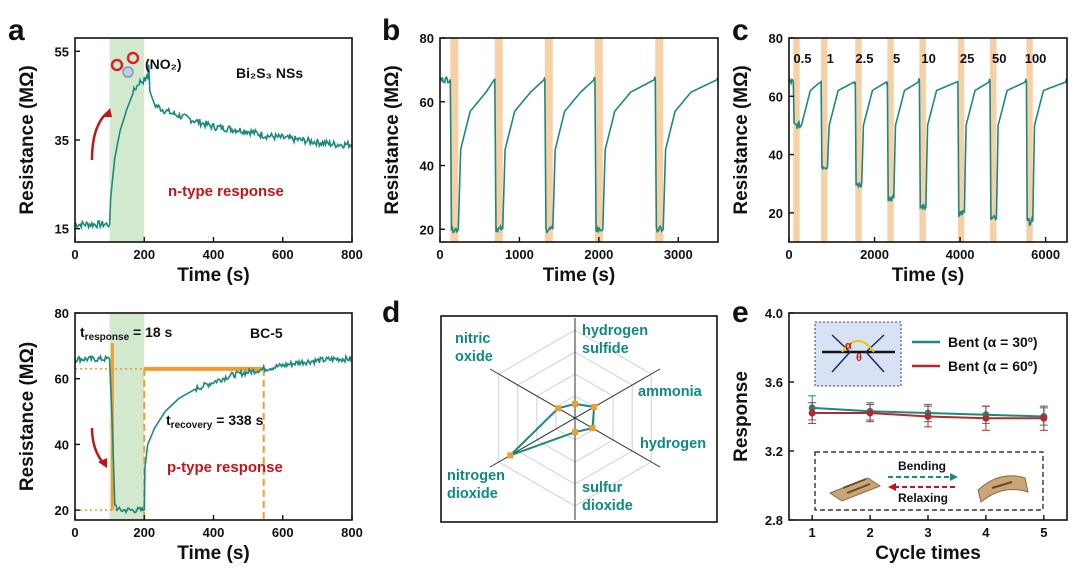 This screenshot has width=1080, height=582. I want to click on x-tick-label: 3000, so click(678, 254).